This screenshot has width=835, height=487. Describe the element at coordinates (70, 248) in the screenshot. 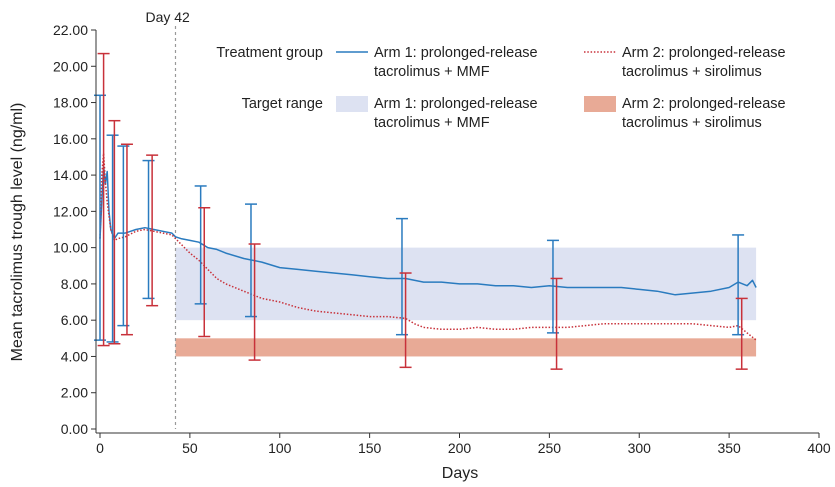

I see `y-tick-label: 10.00` at that location.